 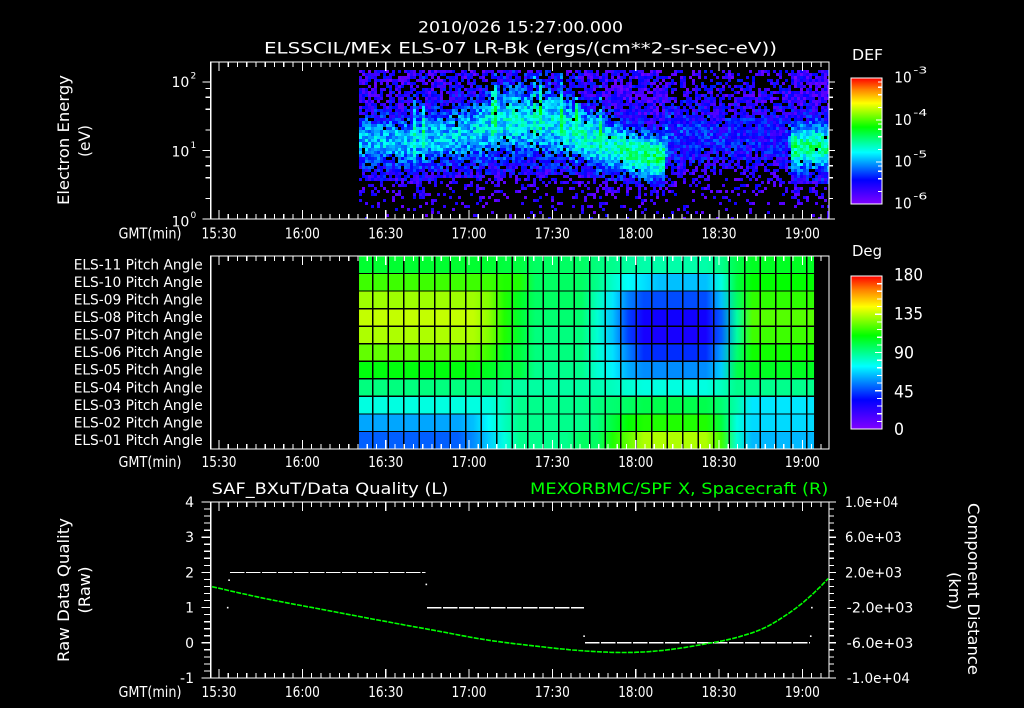 What do you see at coordinates (138, 283) in the screenshot?
I see `pitch-row-label: ELS-10 Pitch Angle` at bounding box center [138, 283].